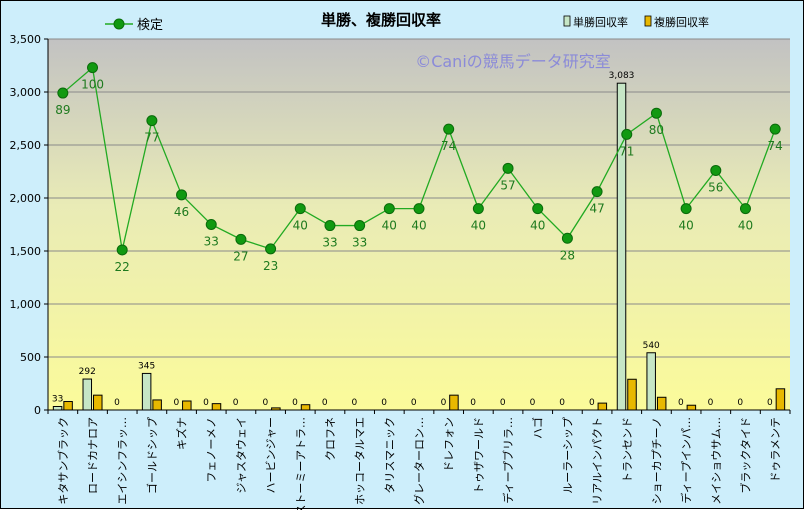  What do you see at coordinates (150, 25) in the screenshot?
I see `legend-line-label: 検定` at bounding box center [150, 25].